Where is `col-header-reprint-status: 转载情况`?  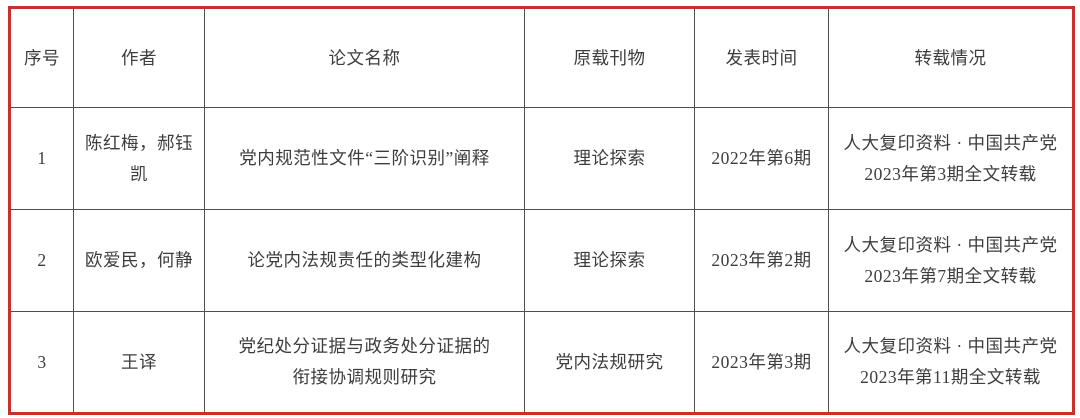
col-header-reprint-status: 转载情况 is located at coordinates (951, 57).